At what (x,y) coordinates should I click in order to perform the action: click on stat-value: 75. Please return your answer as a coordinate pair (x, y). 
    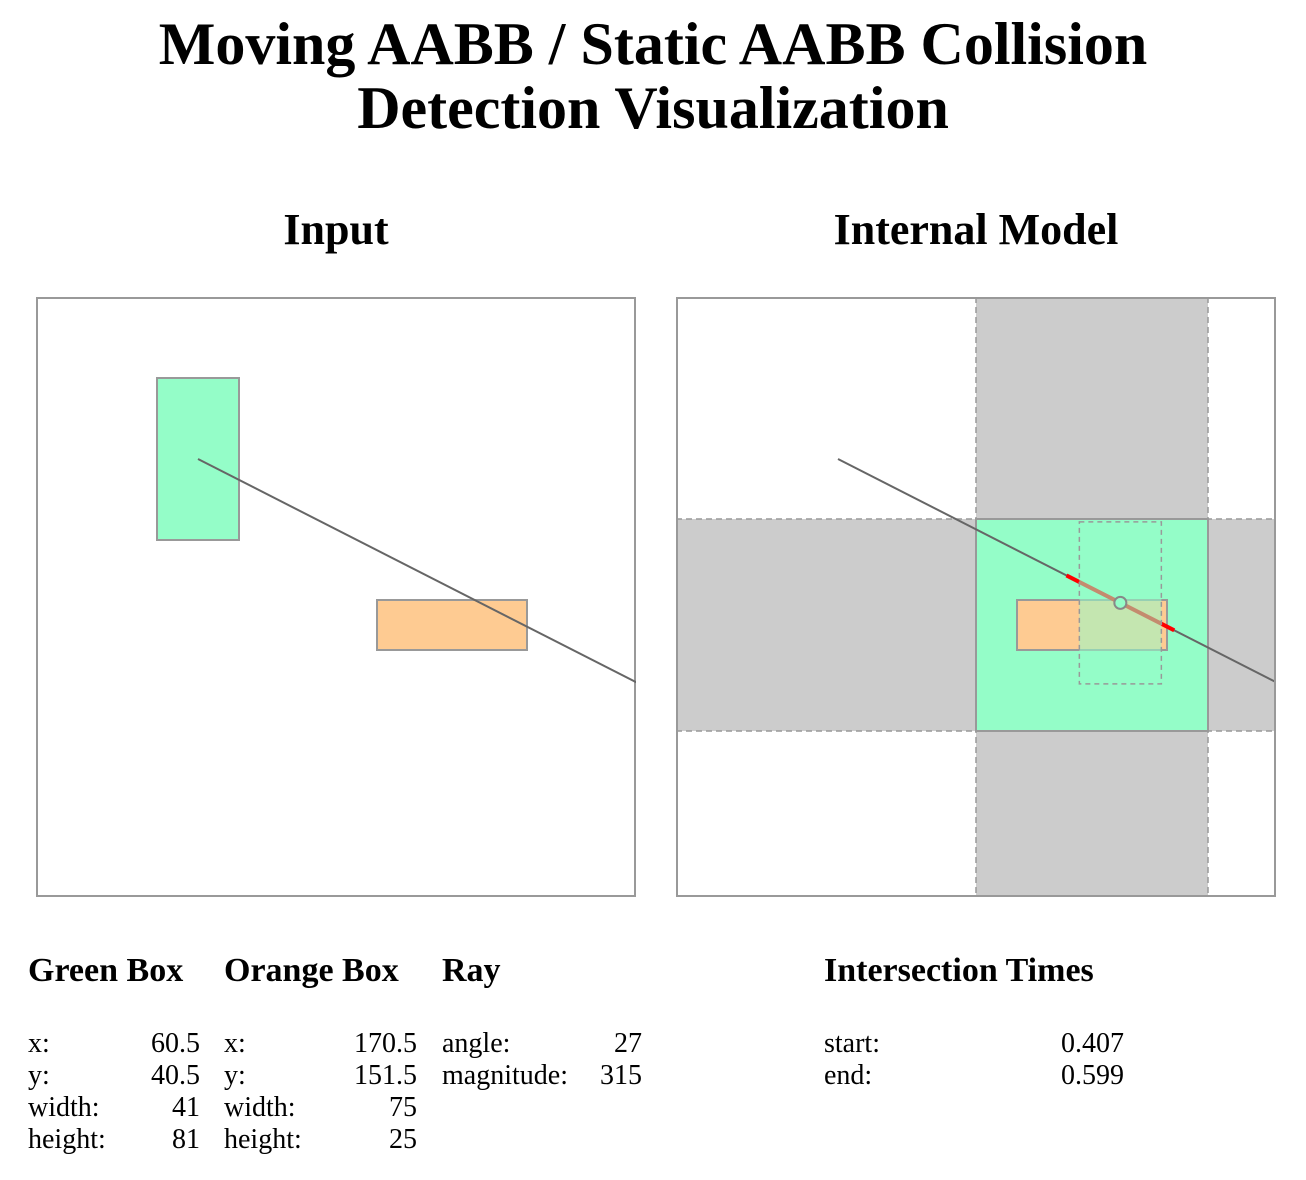
    Looking at the image, I should click on (403, 1107).